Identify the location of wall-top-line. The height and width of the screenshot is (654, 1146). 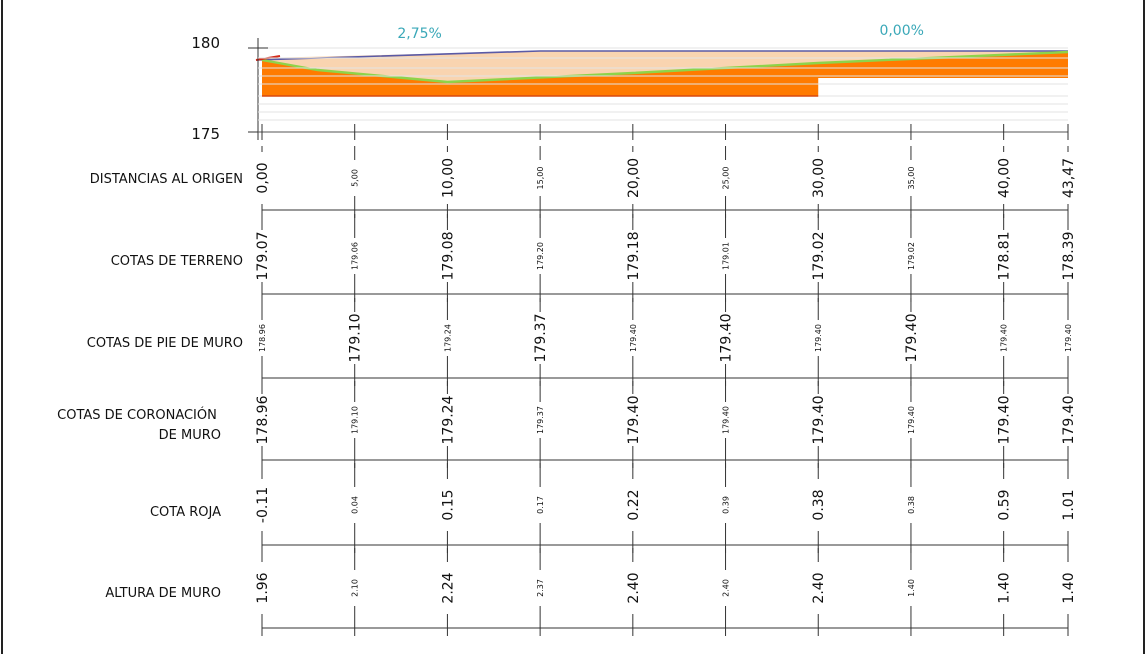
(661, 55).